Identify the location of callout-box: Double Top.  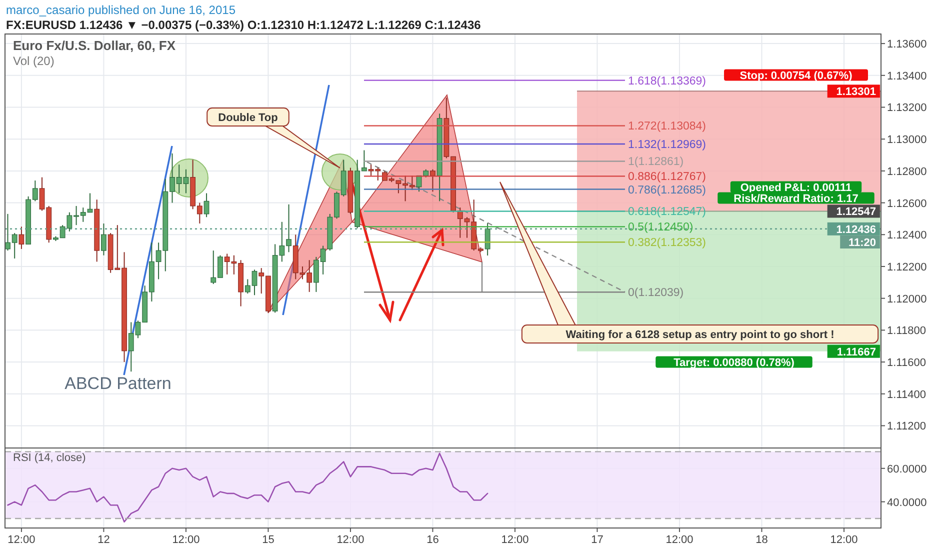
(273, 138).